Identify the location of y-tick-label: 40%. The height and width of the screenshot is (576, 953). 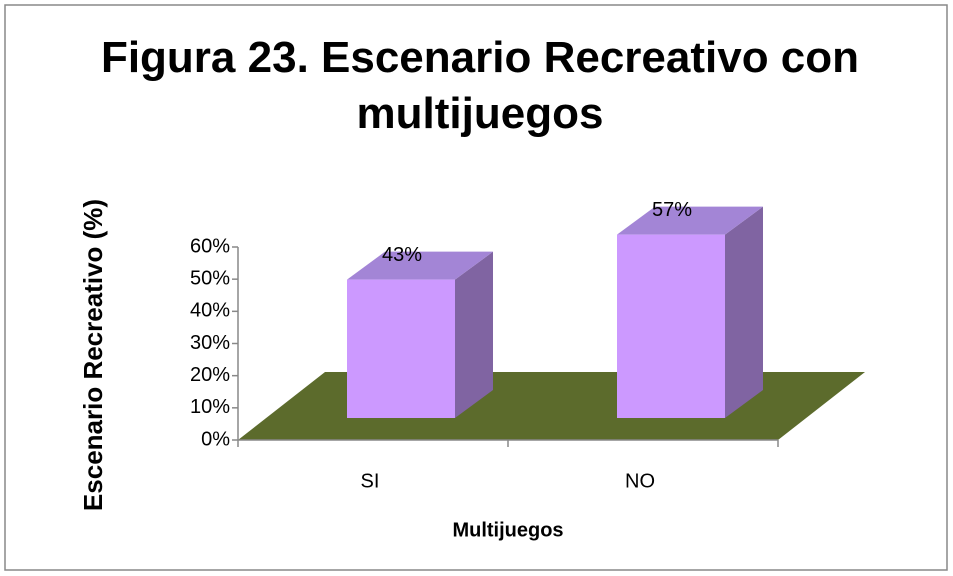
(210, 311).